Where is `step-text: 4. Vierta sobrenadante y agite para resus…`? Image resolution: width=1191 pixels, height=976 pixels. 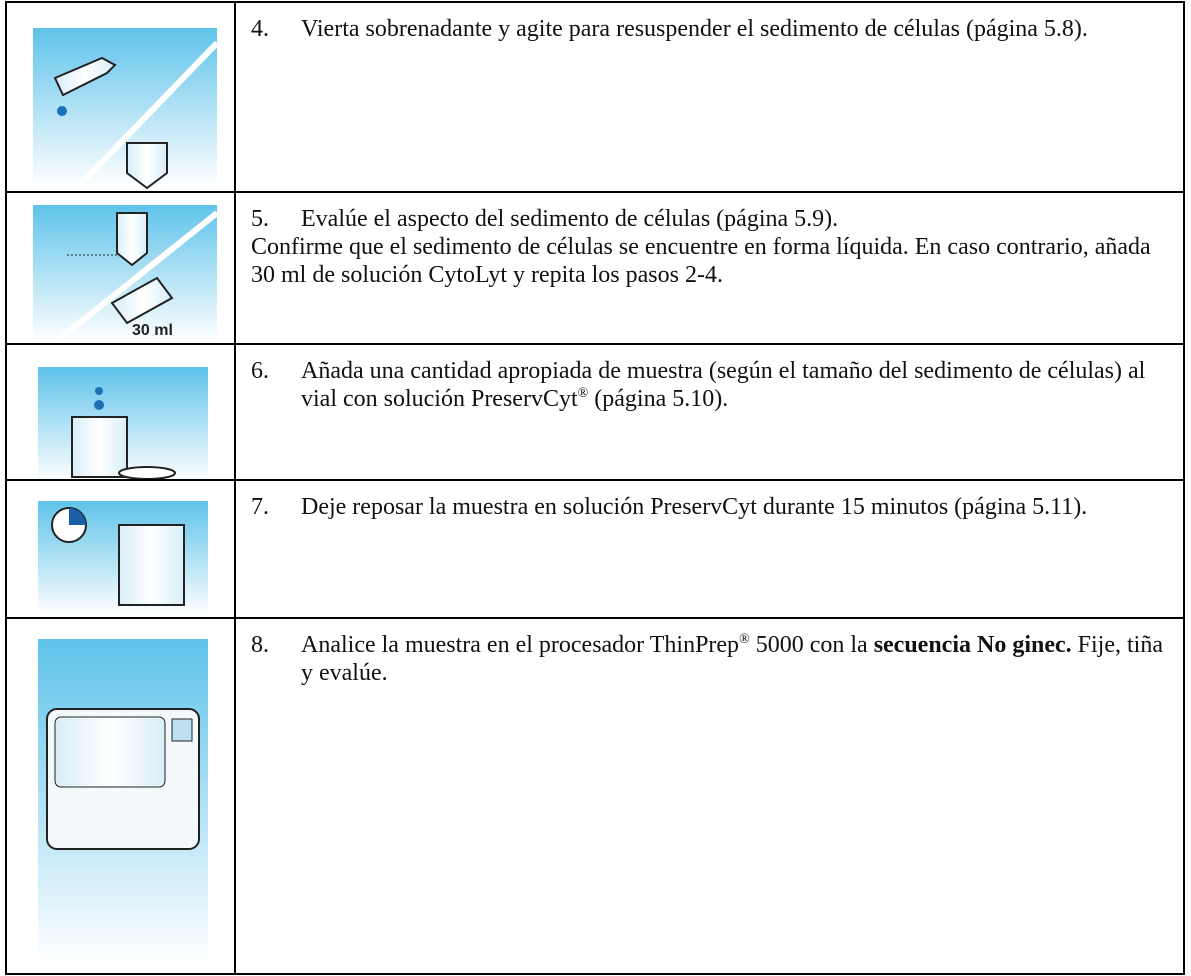 step-text: 4. Vierta sobrenadante y agite para resus… is located at coordinates (711, 29).